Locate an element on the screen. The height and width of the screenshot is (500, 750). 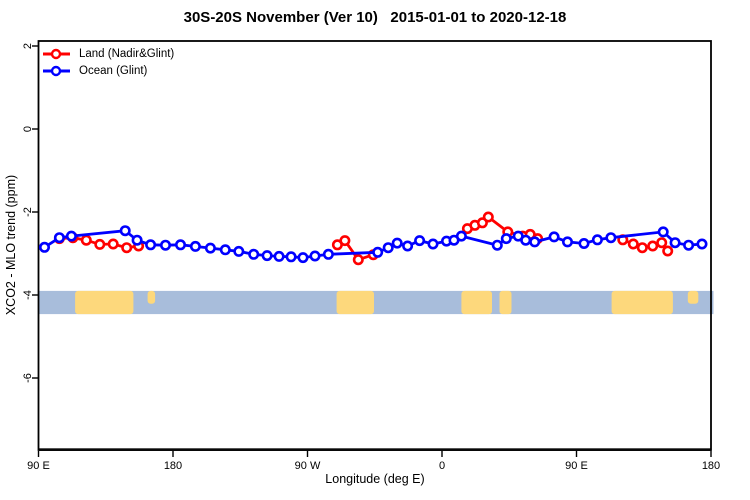
map-land-australia is located at coordinates (104, 302).